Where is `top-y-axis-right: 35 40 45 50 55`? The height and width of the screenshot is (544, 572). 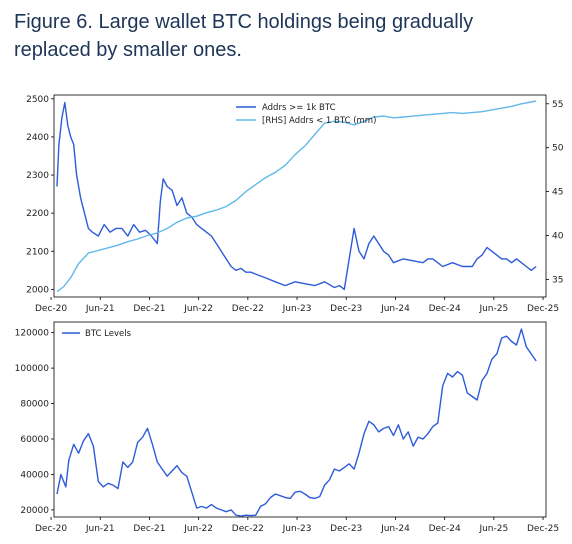
top-y-axis-right: 35 40 45 50 55 is located at coordinates (555, 192).